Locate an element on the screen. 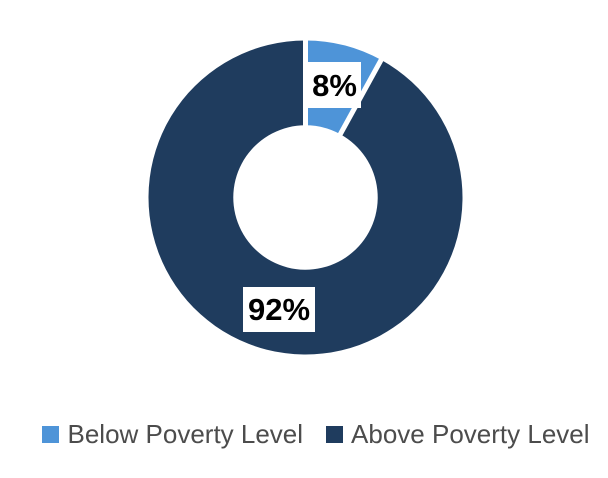 Image resolution: width=608 pixels, height=478 pixels. legend-item-above-poverty: Above Poverty Level is located at coordinates (458, 434).